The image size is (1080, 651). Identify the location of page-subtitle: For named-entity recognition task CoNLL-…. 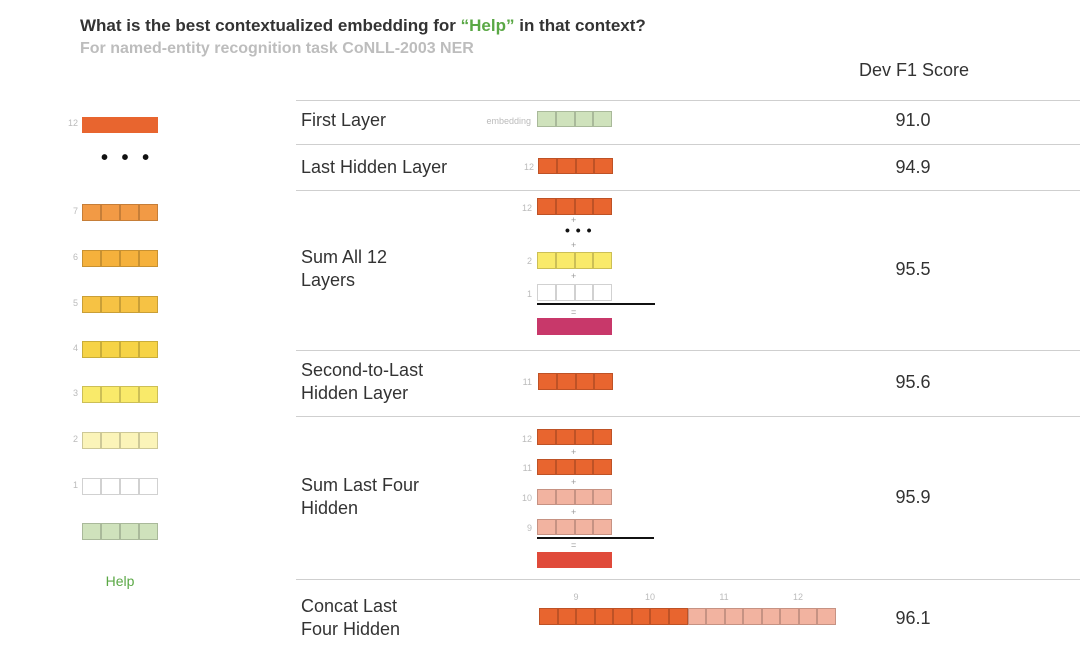
(277, 48).